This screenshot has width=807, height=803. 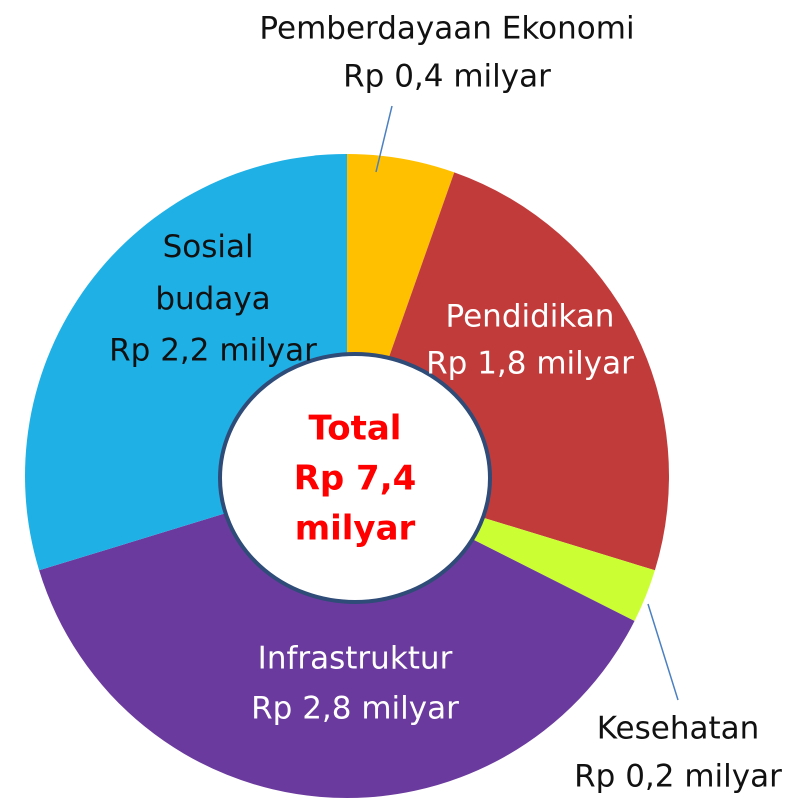 What do you see at coordinates (355, 429) in the screenshot?
I see `center-label: Total` at bounding box center [355, 429].